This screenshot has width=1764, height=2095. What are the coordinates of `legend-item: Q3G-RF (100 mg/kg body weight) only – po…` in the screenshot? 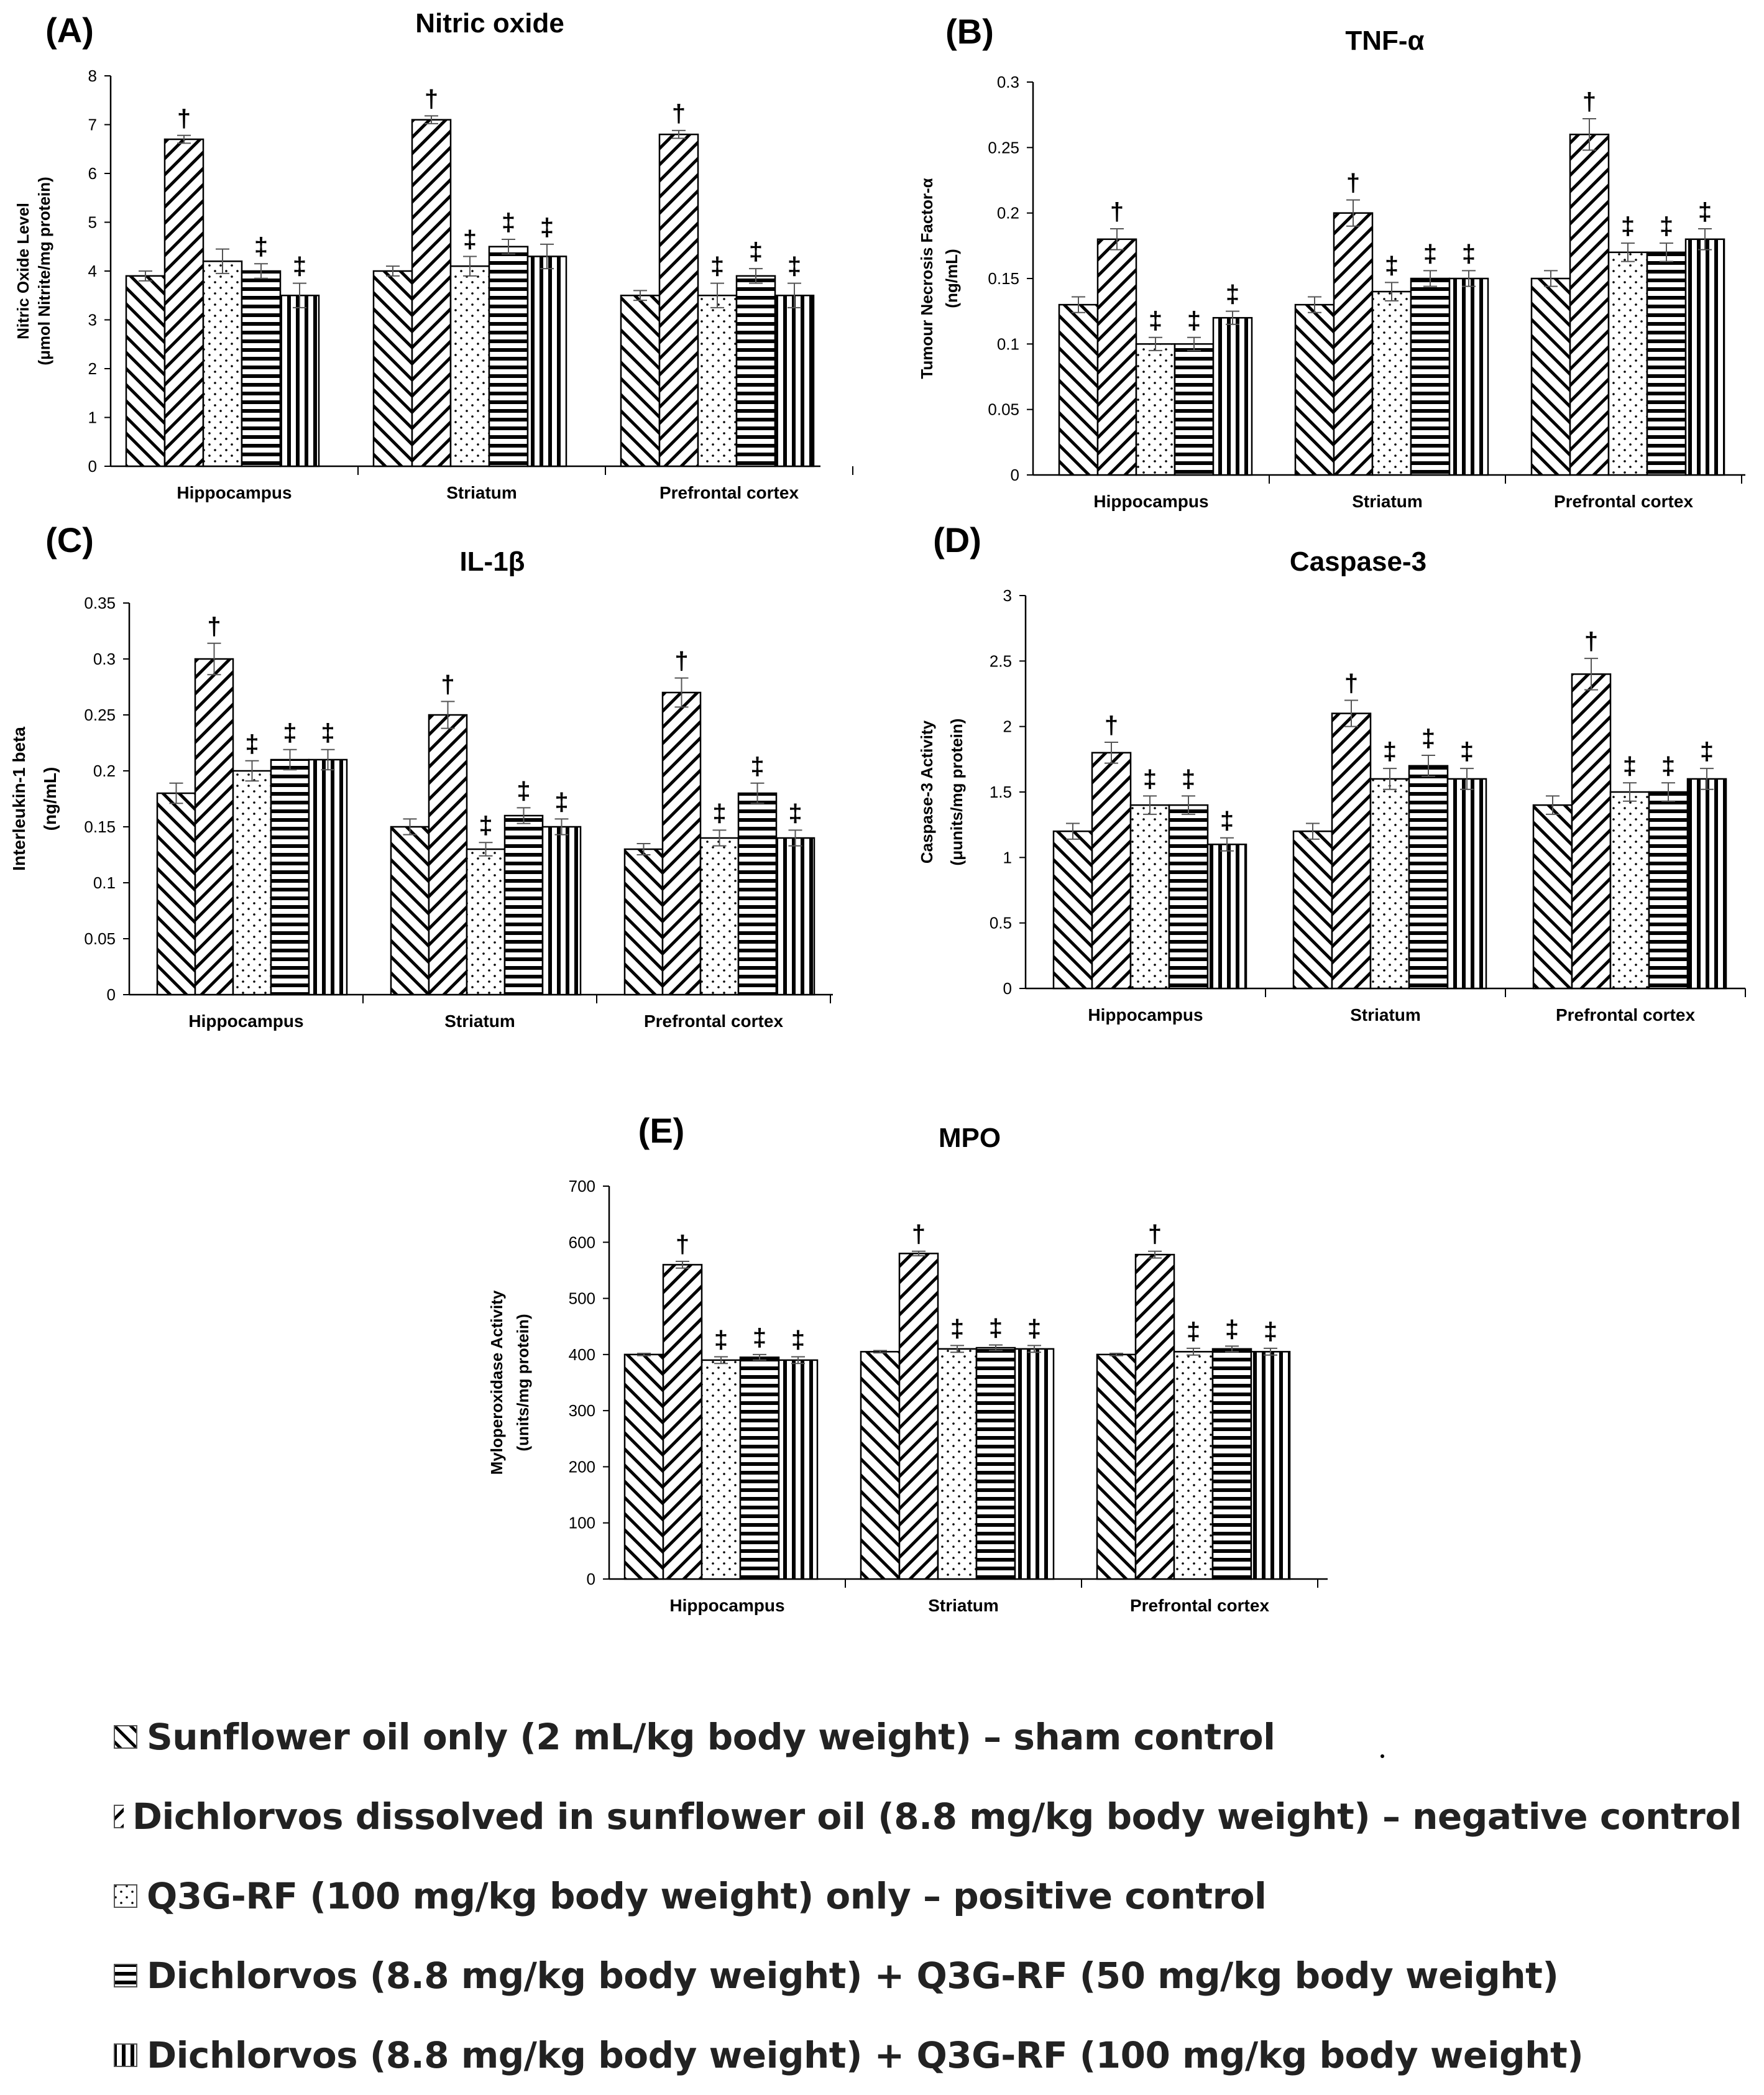 It's located at (928, 1896).